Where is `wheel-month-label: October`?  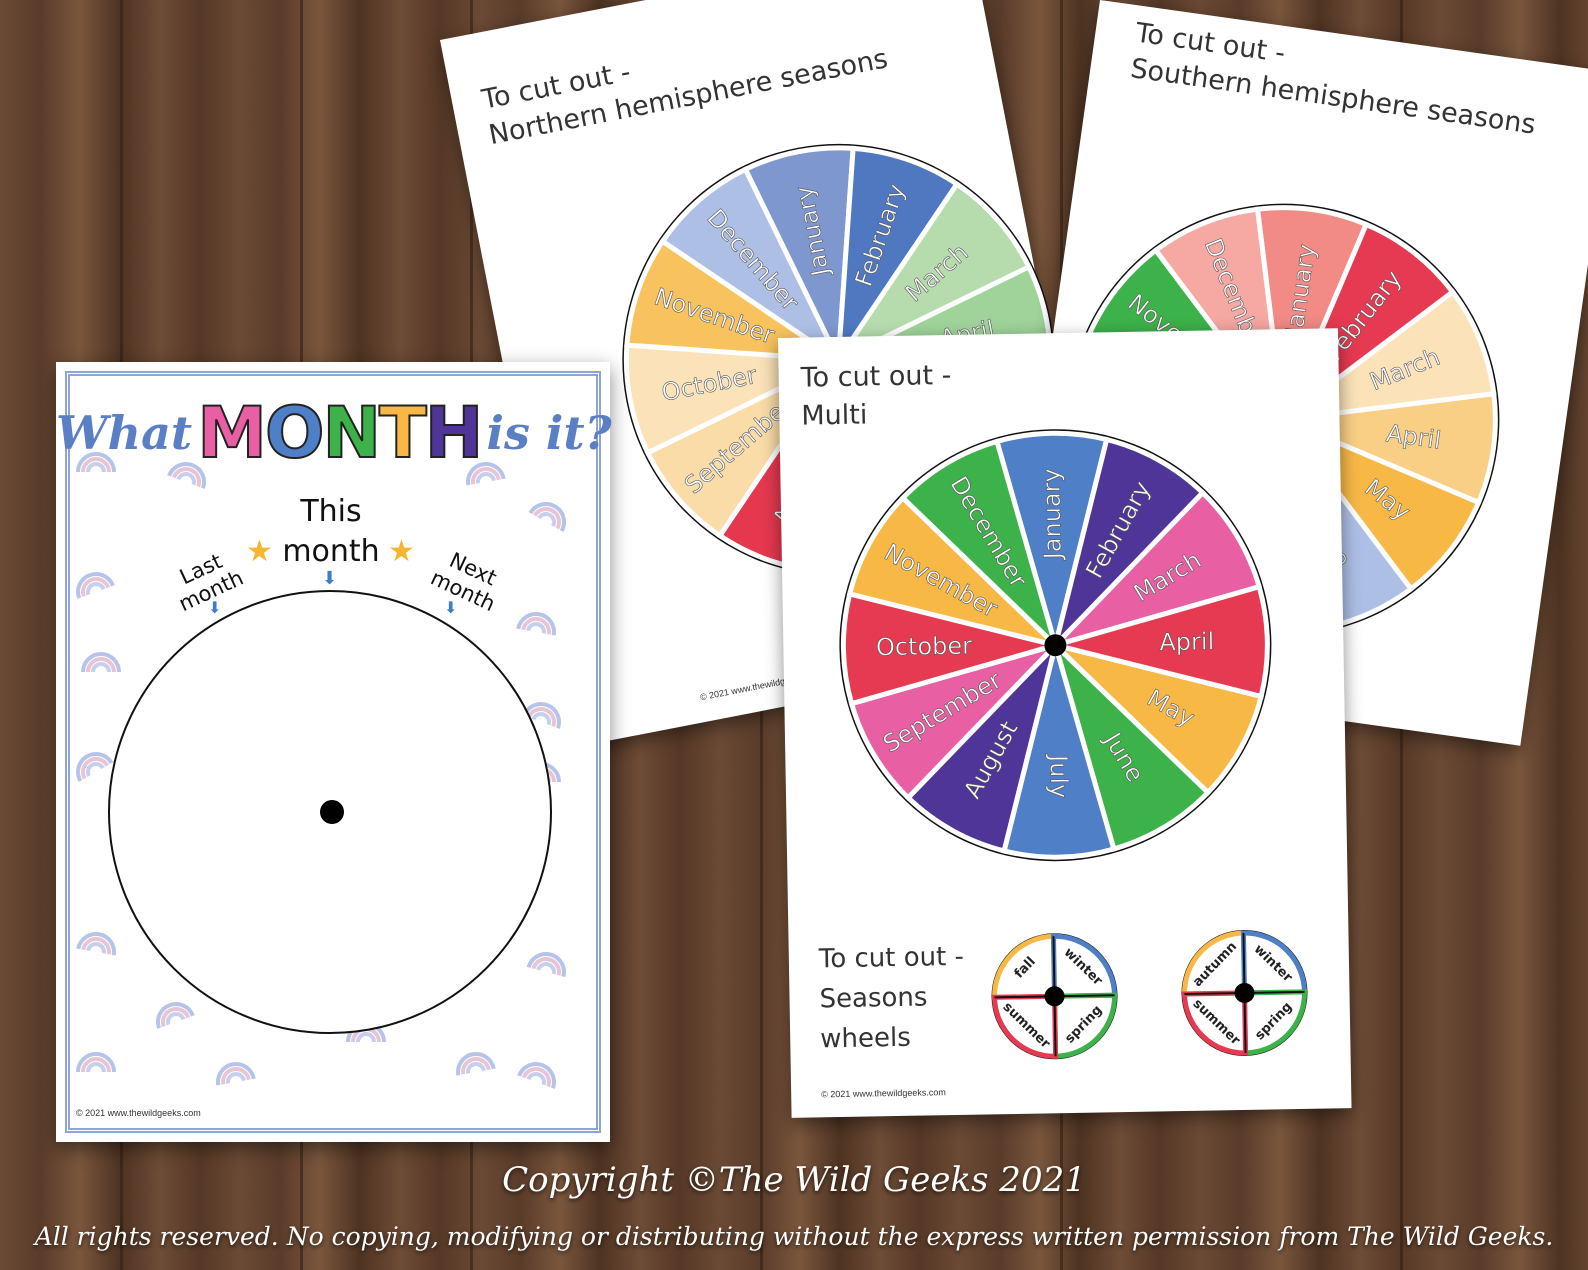 wheel-month-label: October is located at coordinates (924, 647).